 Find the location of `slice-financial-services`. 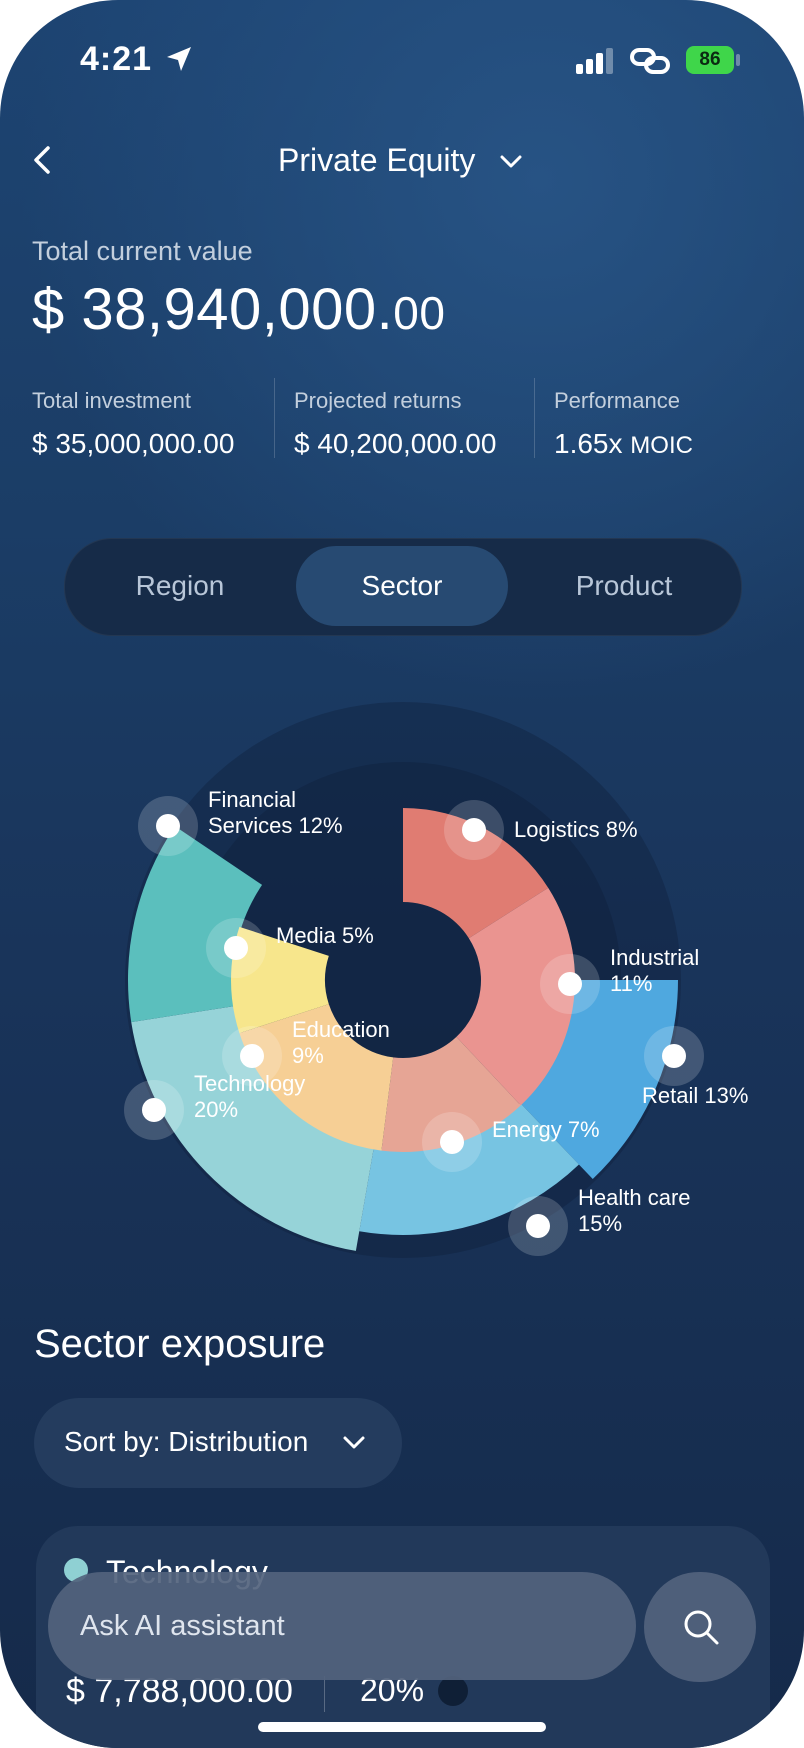

slice-financial-services is located at coordinates (195, 924).